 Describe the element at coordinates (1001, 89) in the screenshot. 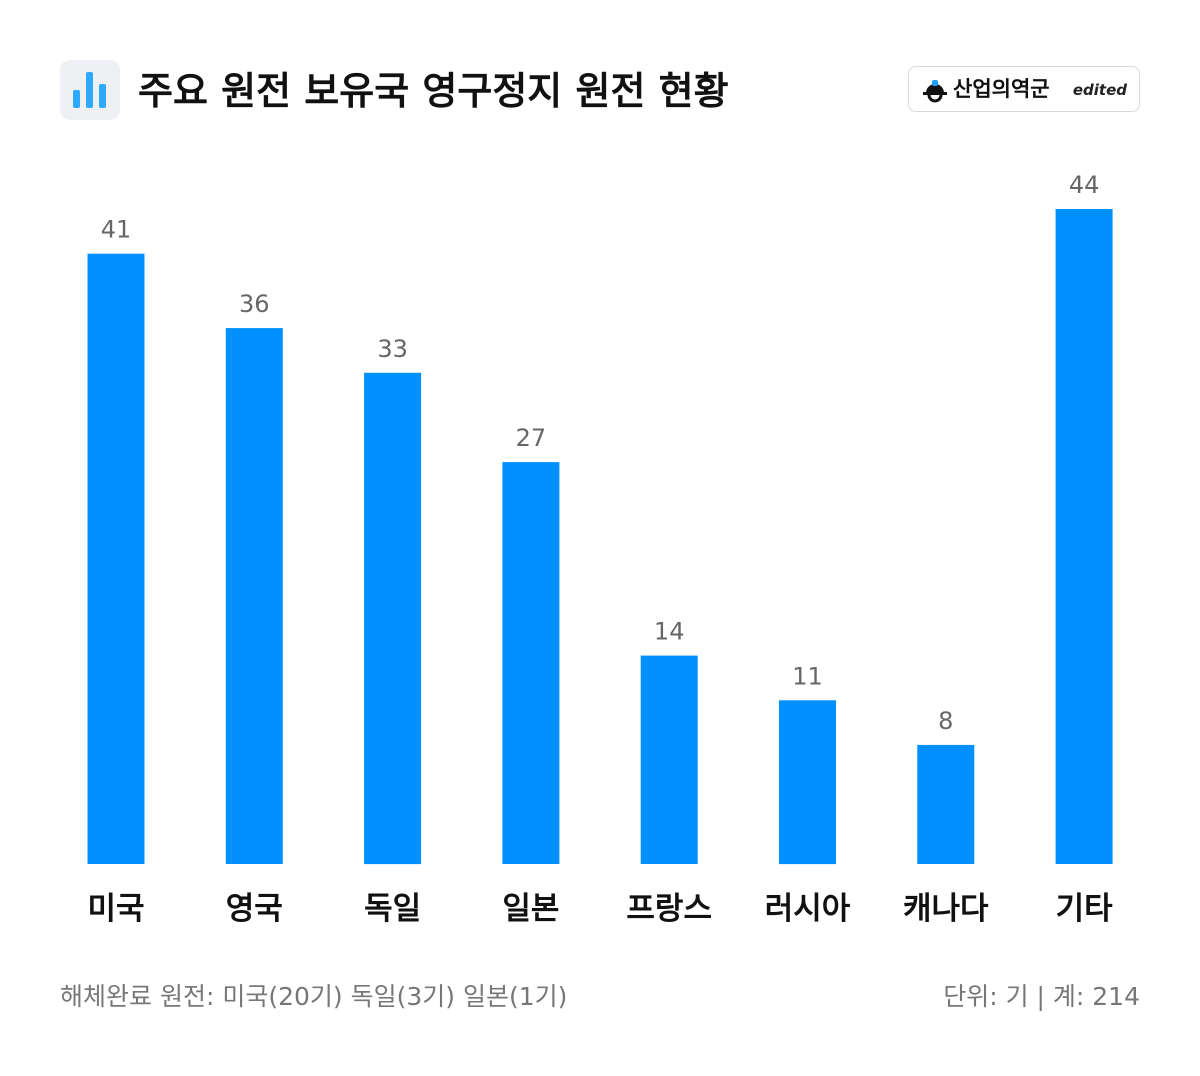

I see `brand-name: 산업의역군` at that location.